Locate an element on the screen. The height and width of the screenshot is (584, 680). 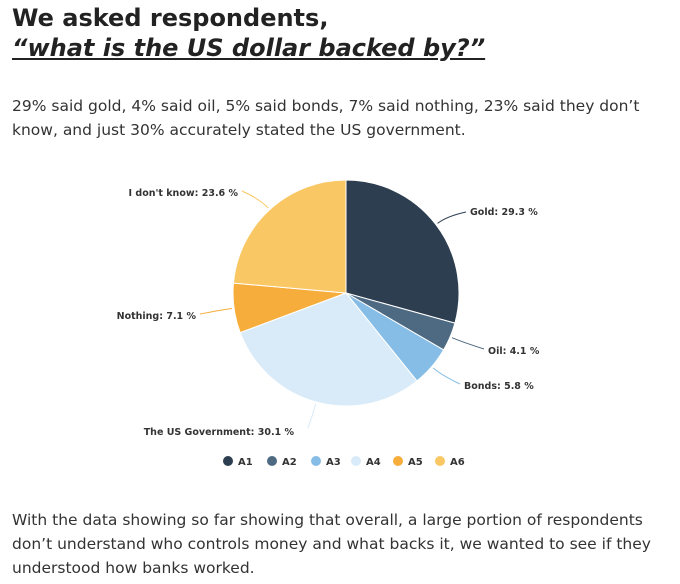
data-label-a3: Bonds: 5.8 % is located at coordinates (499, 386).